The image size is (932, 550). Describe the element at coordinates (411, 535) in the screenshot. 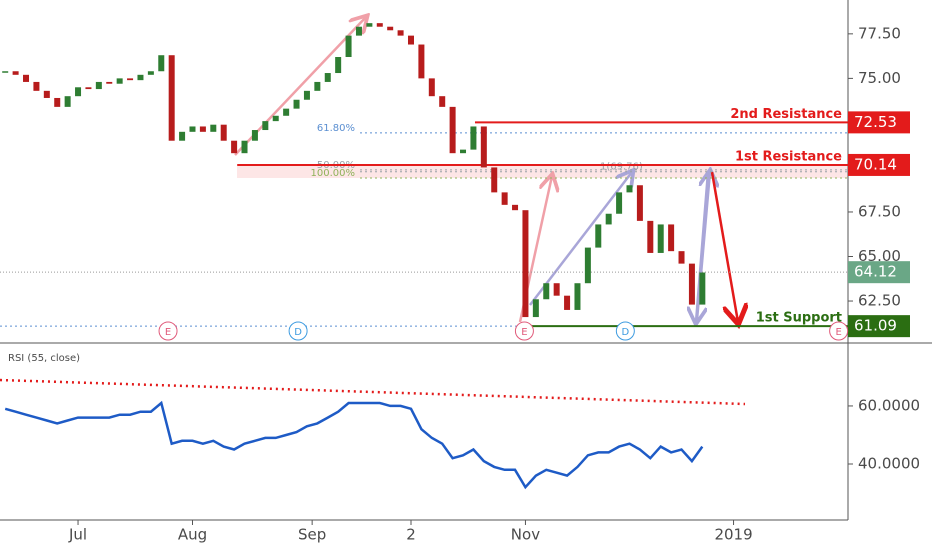

I see `x-tick-label: 2` at that location.